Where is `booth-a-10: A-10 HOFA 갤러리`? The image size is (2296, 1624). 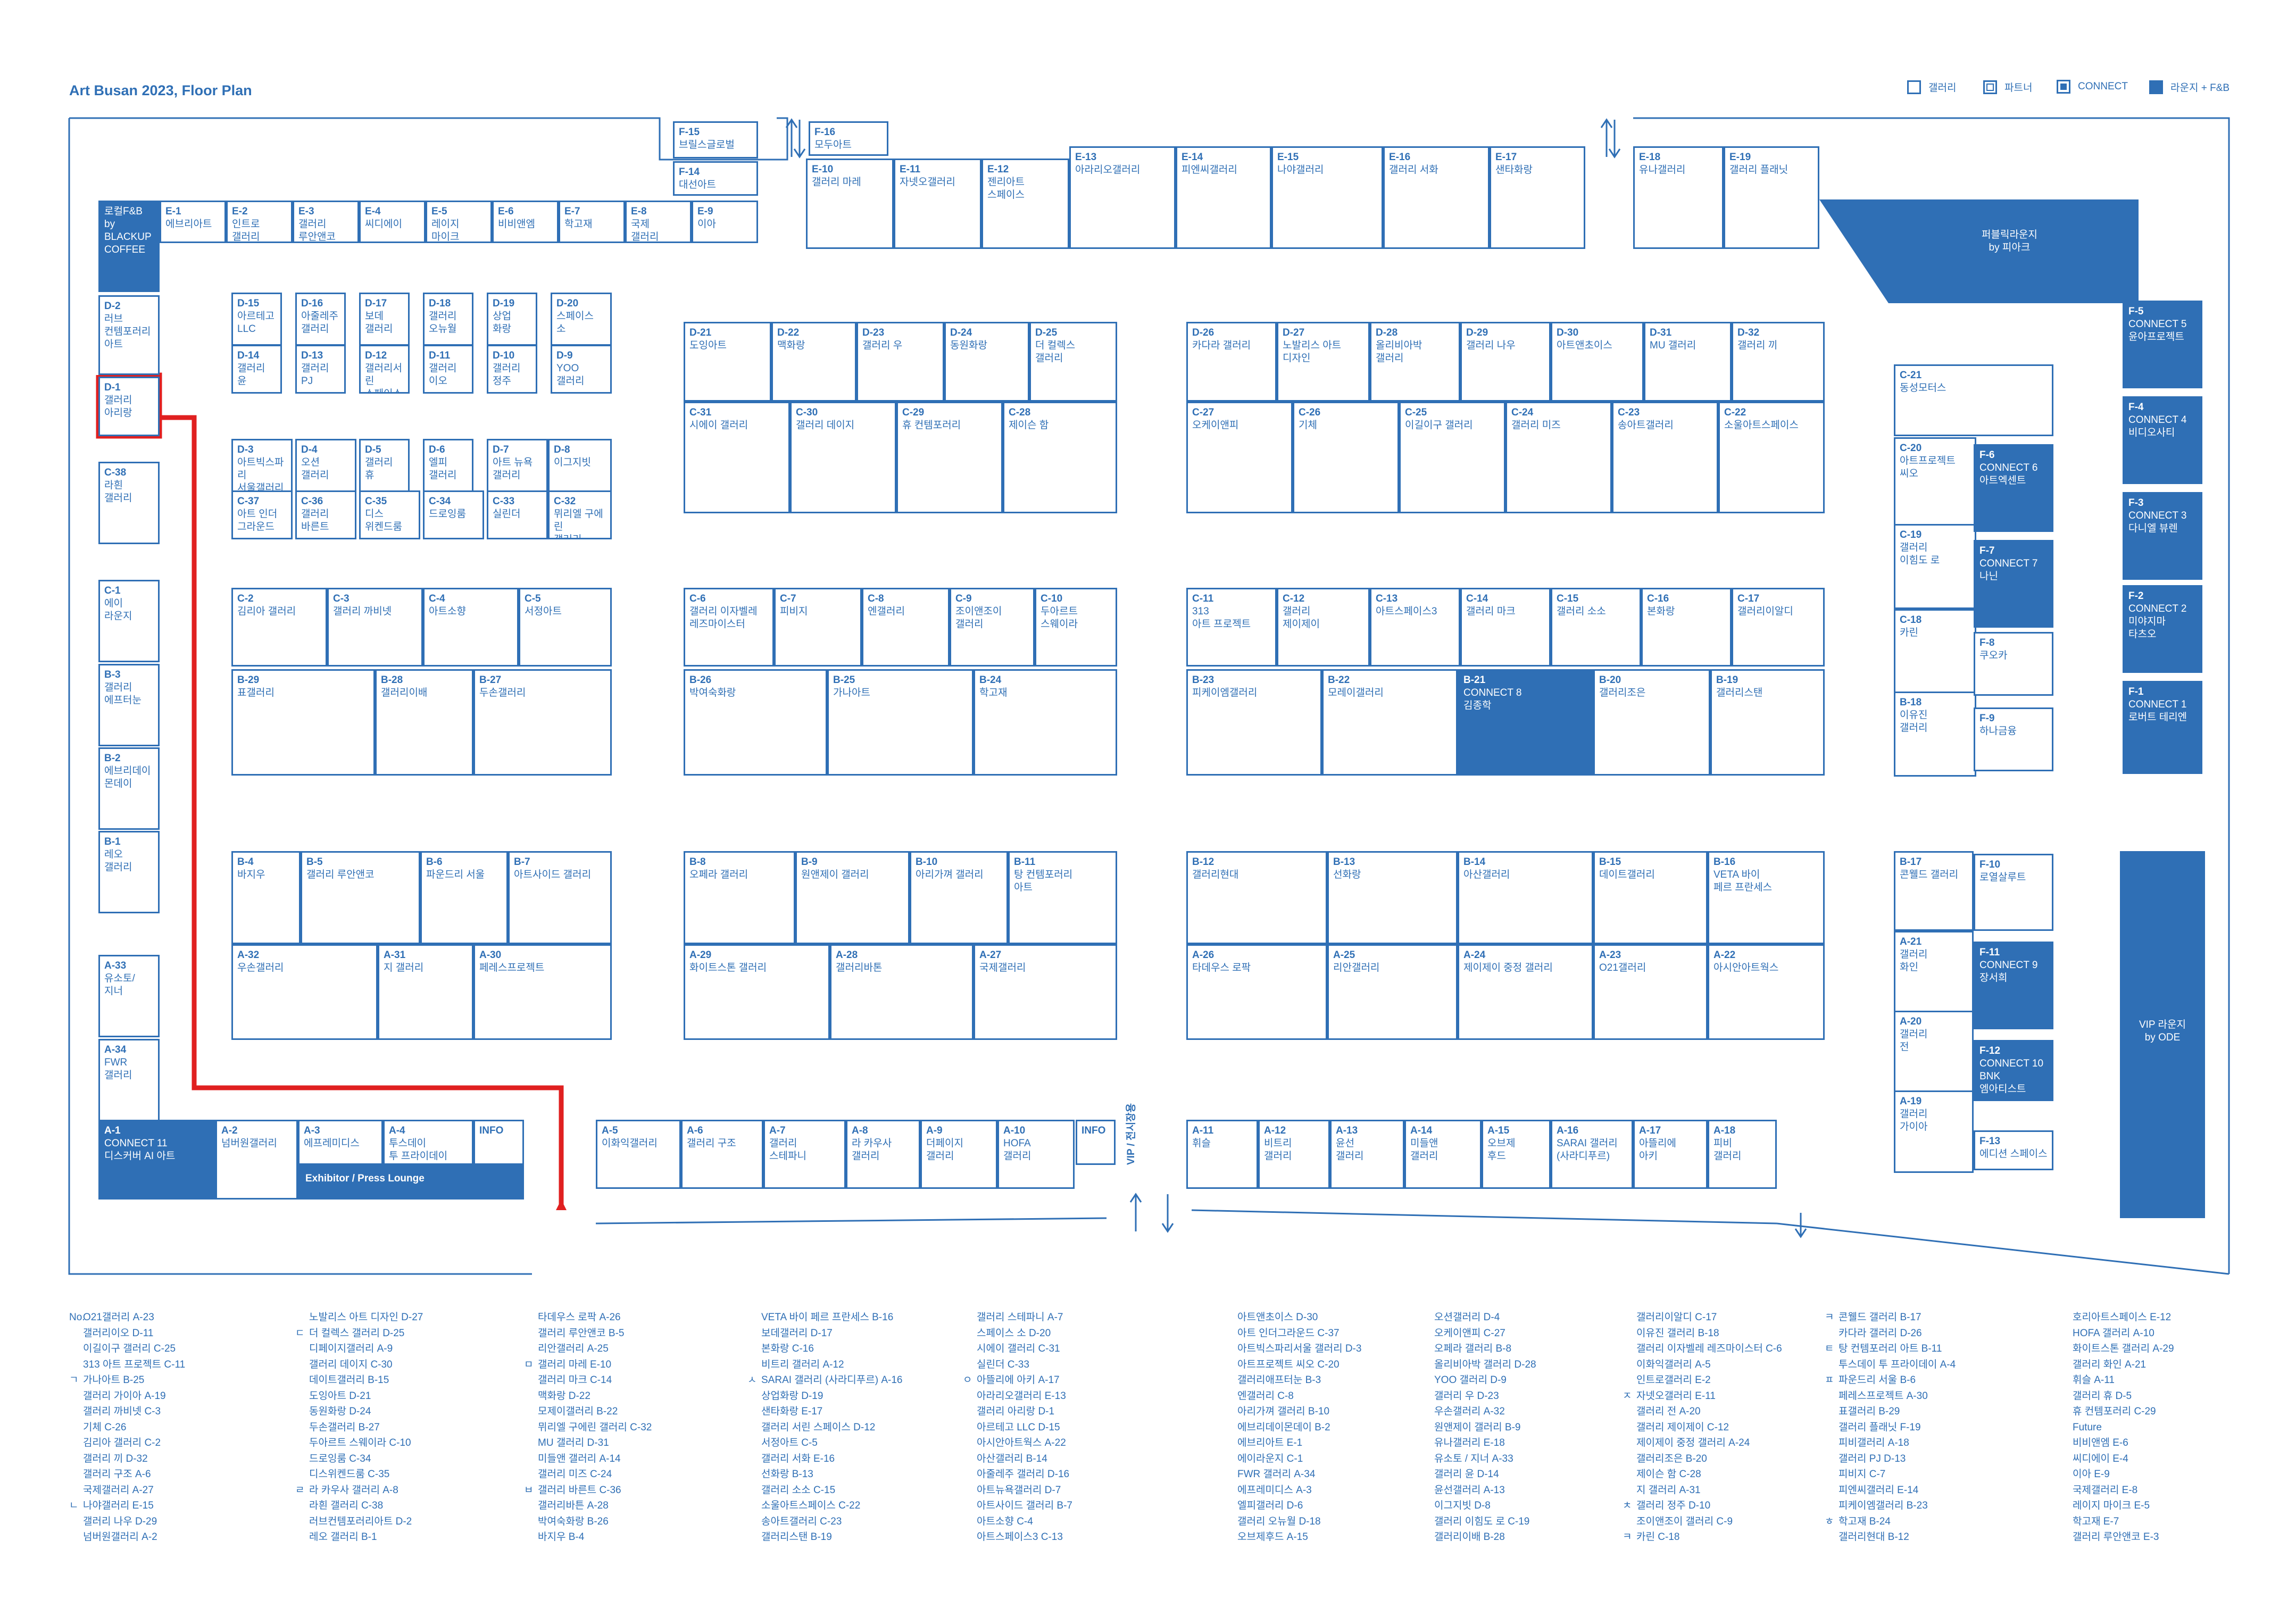
booth-a-10: A-10 HOFA 갤러리 is located at coordinates (1036, 1155).